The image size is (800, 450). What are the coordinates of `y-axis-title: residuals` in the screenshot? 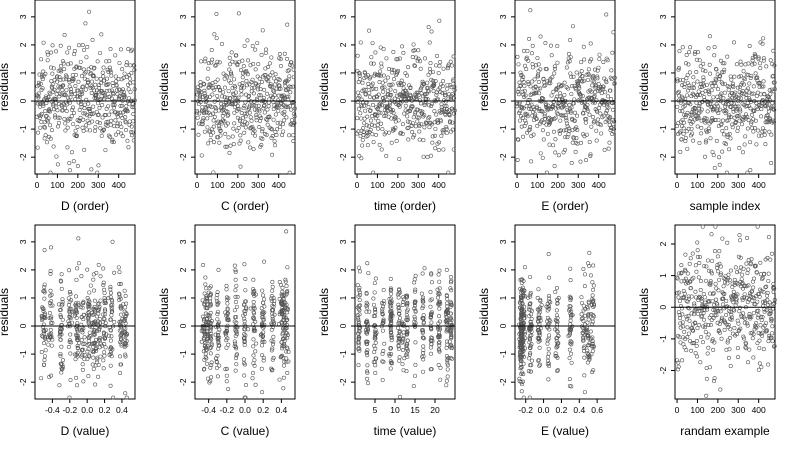 It's located at (5, 312).